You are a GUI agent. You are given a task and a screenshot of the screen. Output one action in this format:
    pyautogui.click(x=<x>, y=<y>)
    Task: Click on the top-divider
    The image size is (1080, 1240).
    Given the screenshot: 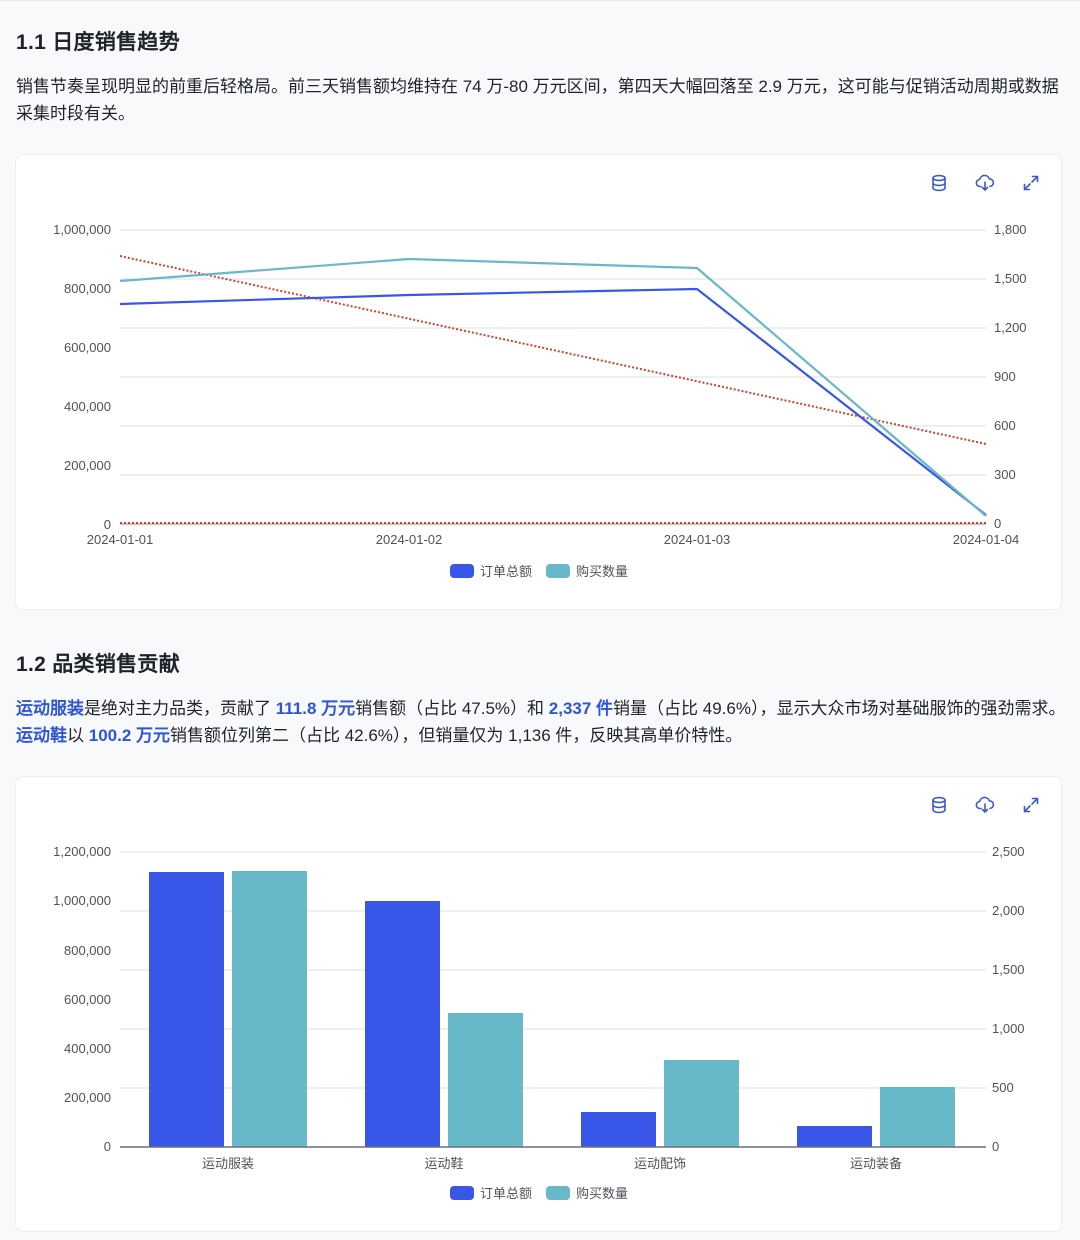 What is the action you would take?
    pyautogui.click(x=540, y=0)
    